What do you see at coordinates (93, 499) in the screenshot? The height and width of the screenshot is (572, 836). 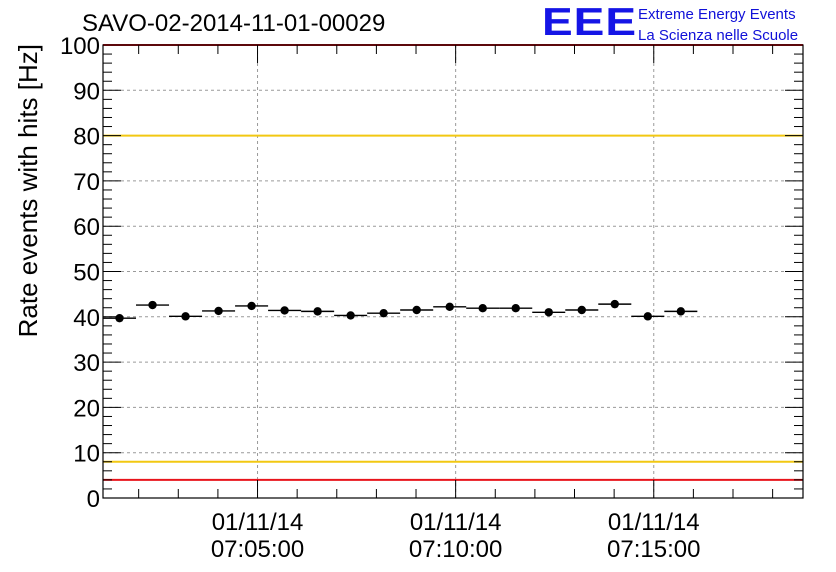 I see `y-tick-label: 0` at bounding box center [93, 499].